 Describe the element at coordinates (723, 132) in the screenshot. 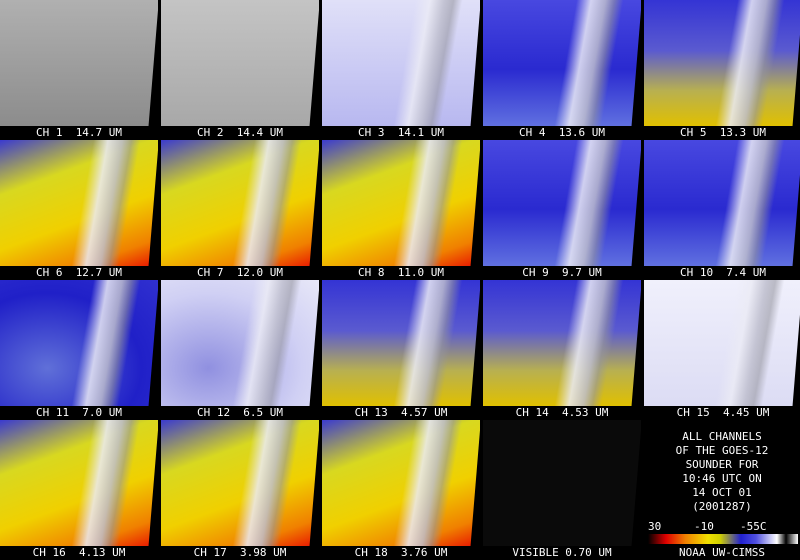

I see `channel-label: CH 5 13.3 UM` at that location.